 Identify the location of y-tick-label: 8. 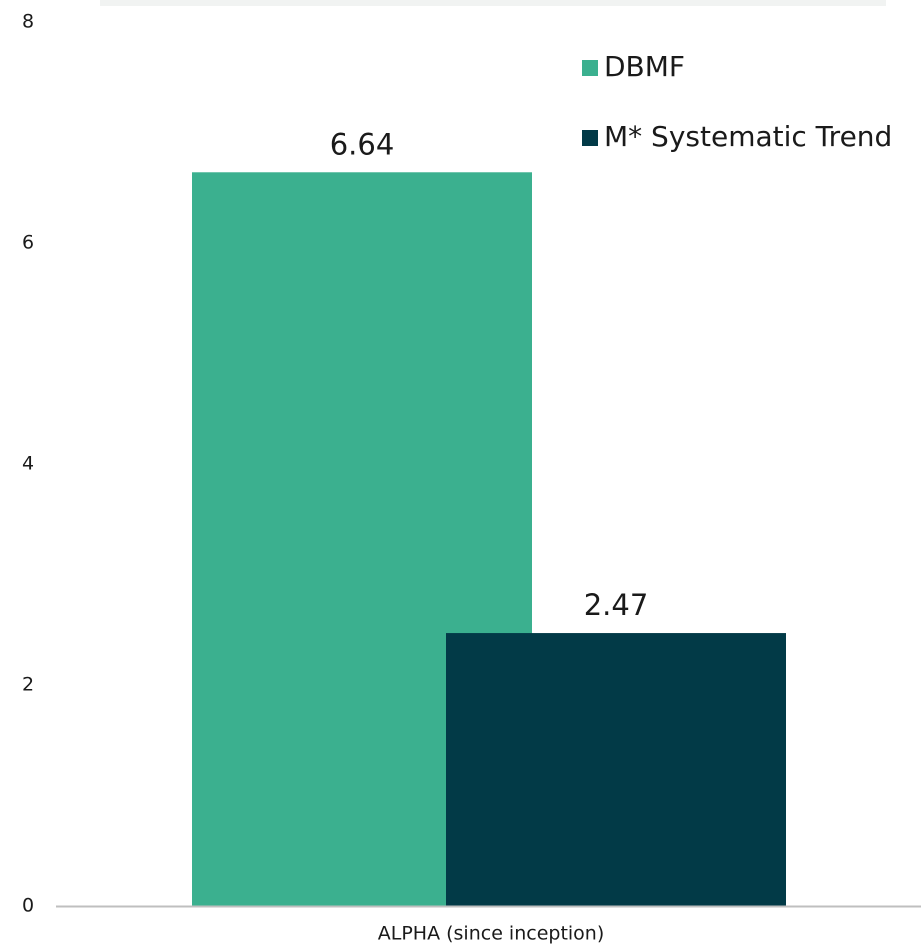
(28, 22).